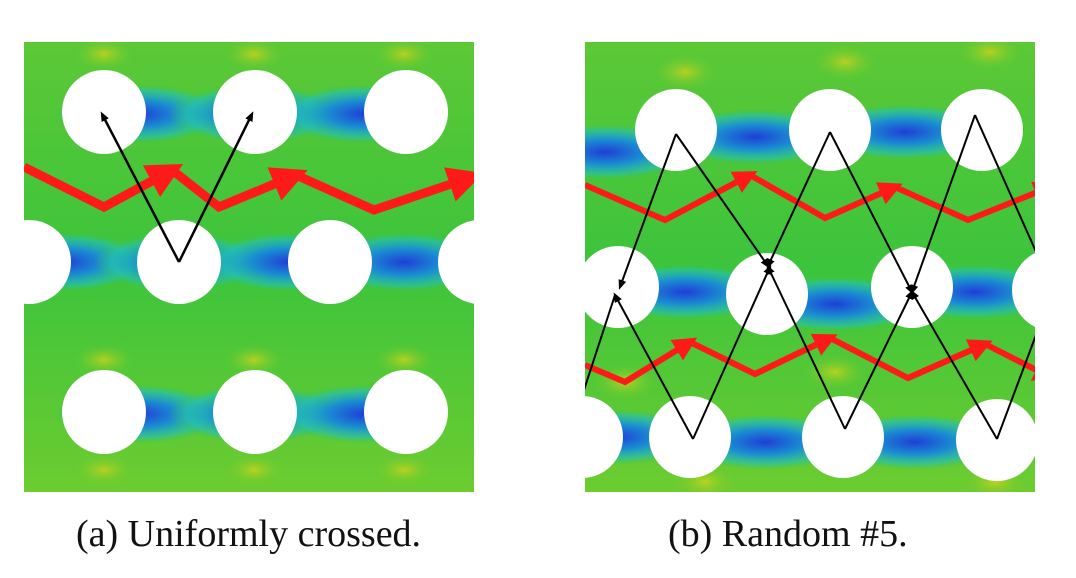  What do you see at coordinates (810, 197) in the screenshot?
I see `panel-b-red-path-upper` at bounding box center [810, 197].